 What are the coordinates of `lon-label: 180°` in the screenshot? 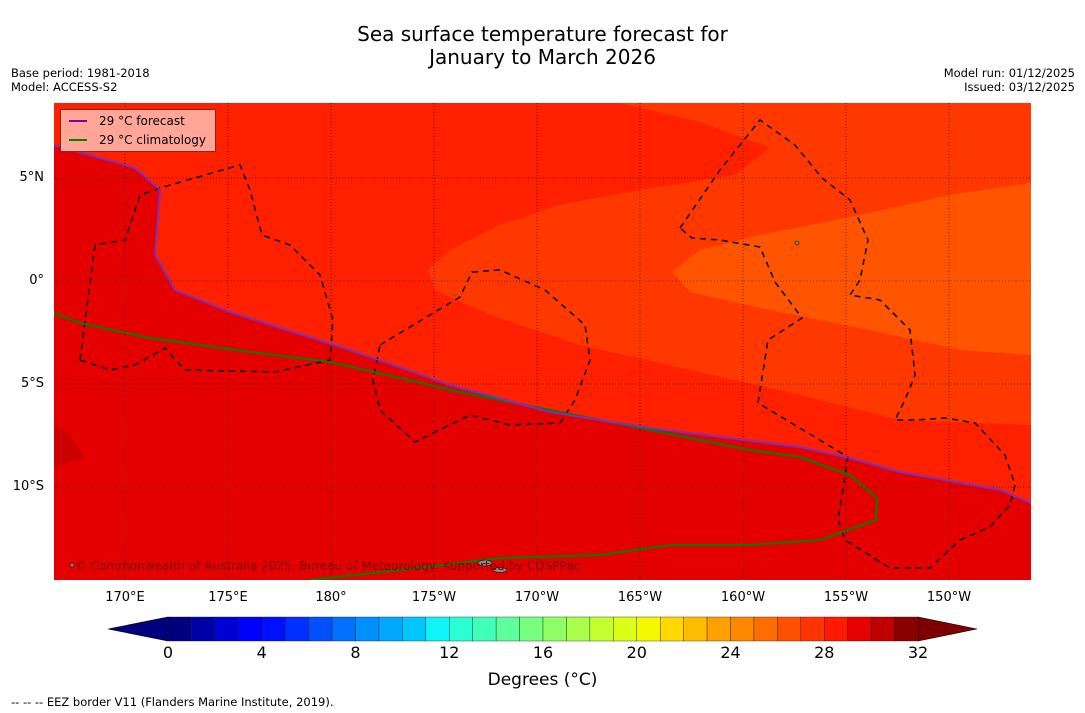 It's located at (331, 597).